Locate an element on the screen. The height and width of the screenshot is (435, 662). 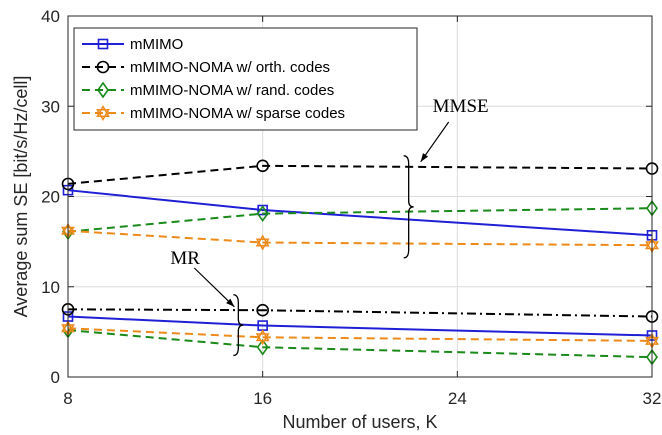
annotation-mmse: MMSE is located at coordinates (461, 106).